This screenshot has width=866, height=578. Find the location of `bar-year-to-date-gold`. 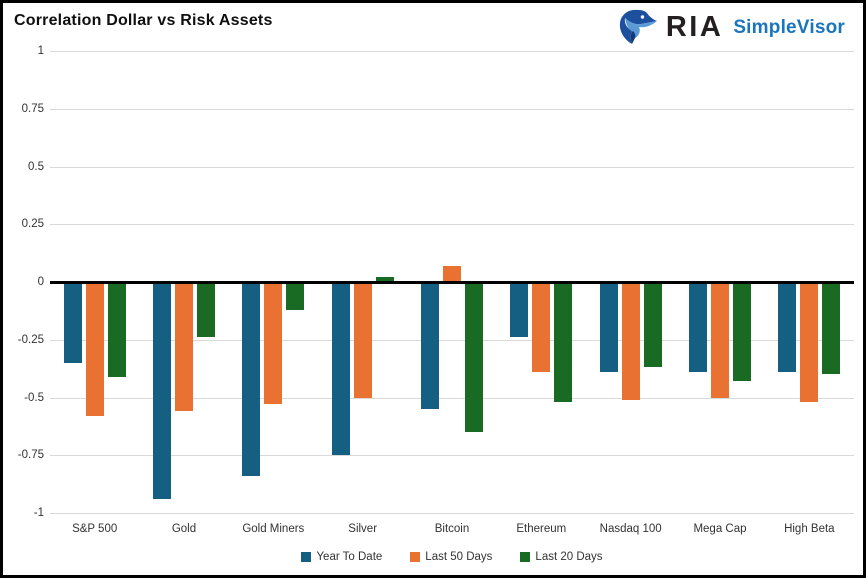

bar-year-to-date-gold is located at coordinates (162, 391).